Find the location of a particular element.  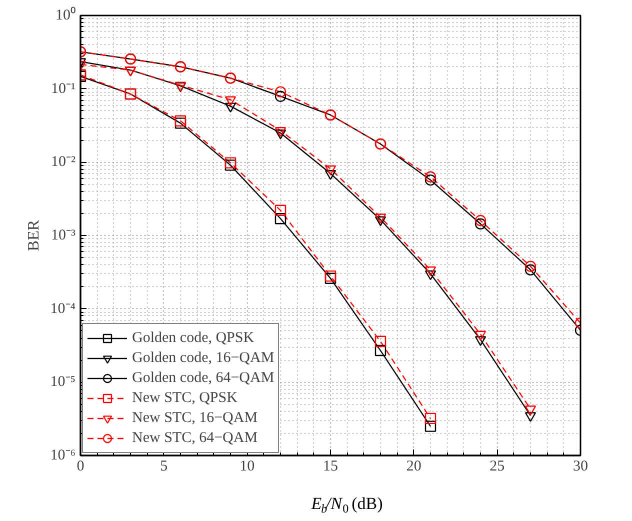

y-tick-label: 10⁰ is located at coordinates (66, 15).